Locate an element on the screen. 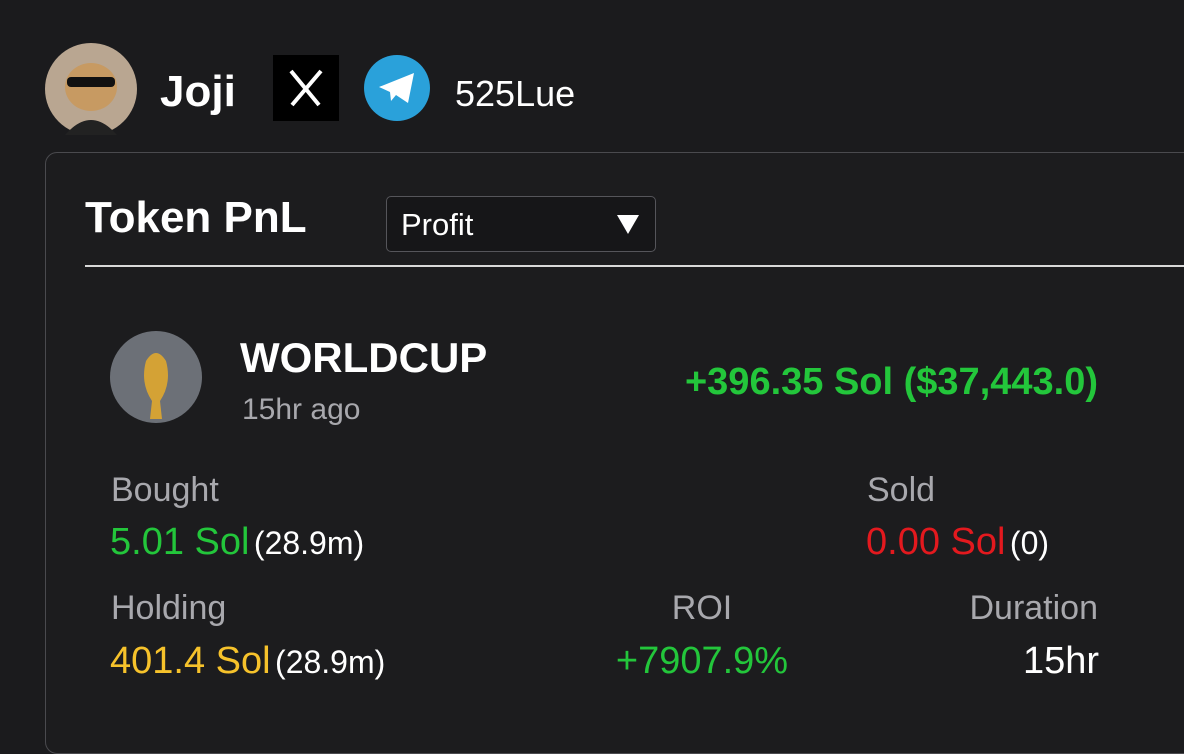 Image resolution: width=1184 pixels, height=754 pixels. x-icon is located at coordinates (306, 88).